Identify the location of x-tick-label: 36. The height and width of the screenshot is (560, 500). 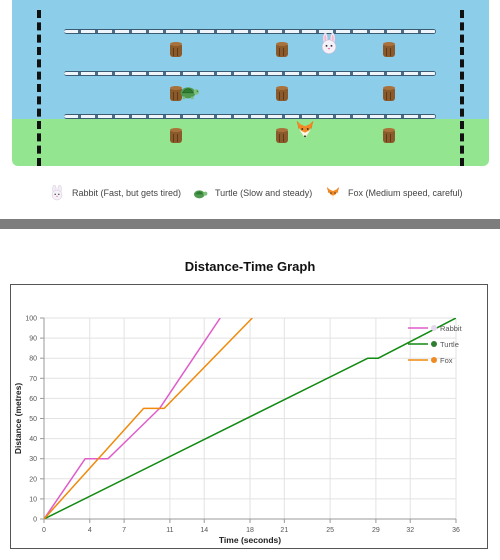
(456, 530).